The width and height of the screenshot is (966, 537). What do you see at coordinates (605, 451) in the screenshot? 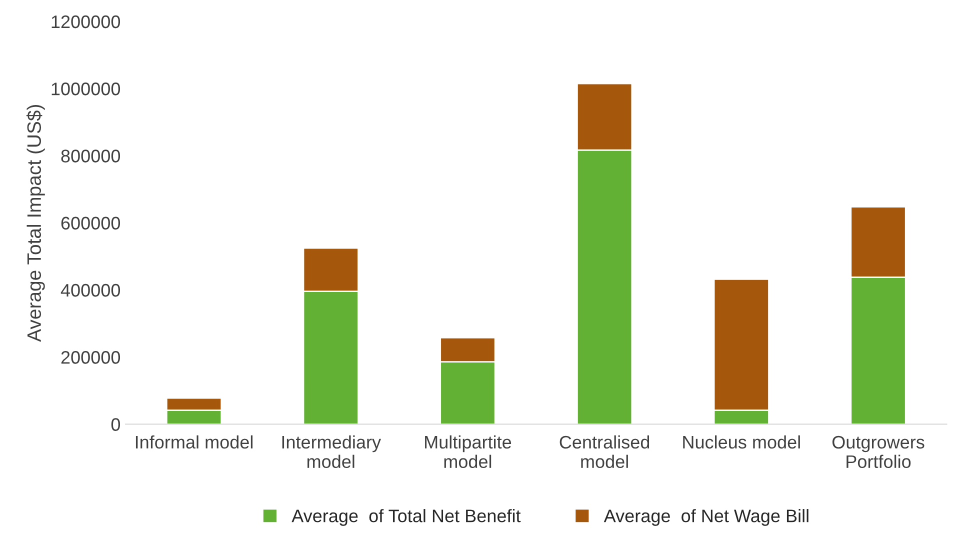
I see `x-tick-label: Centralised model` at bounding box center [605, 451].